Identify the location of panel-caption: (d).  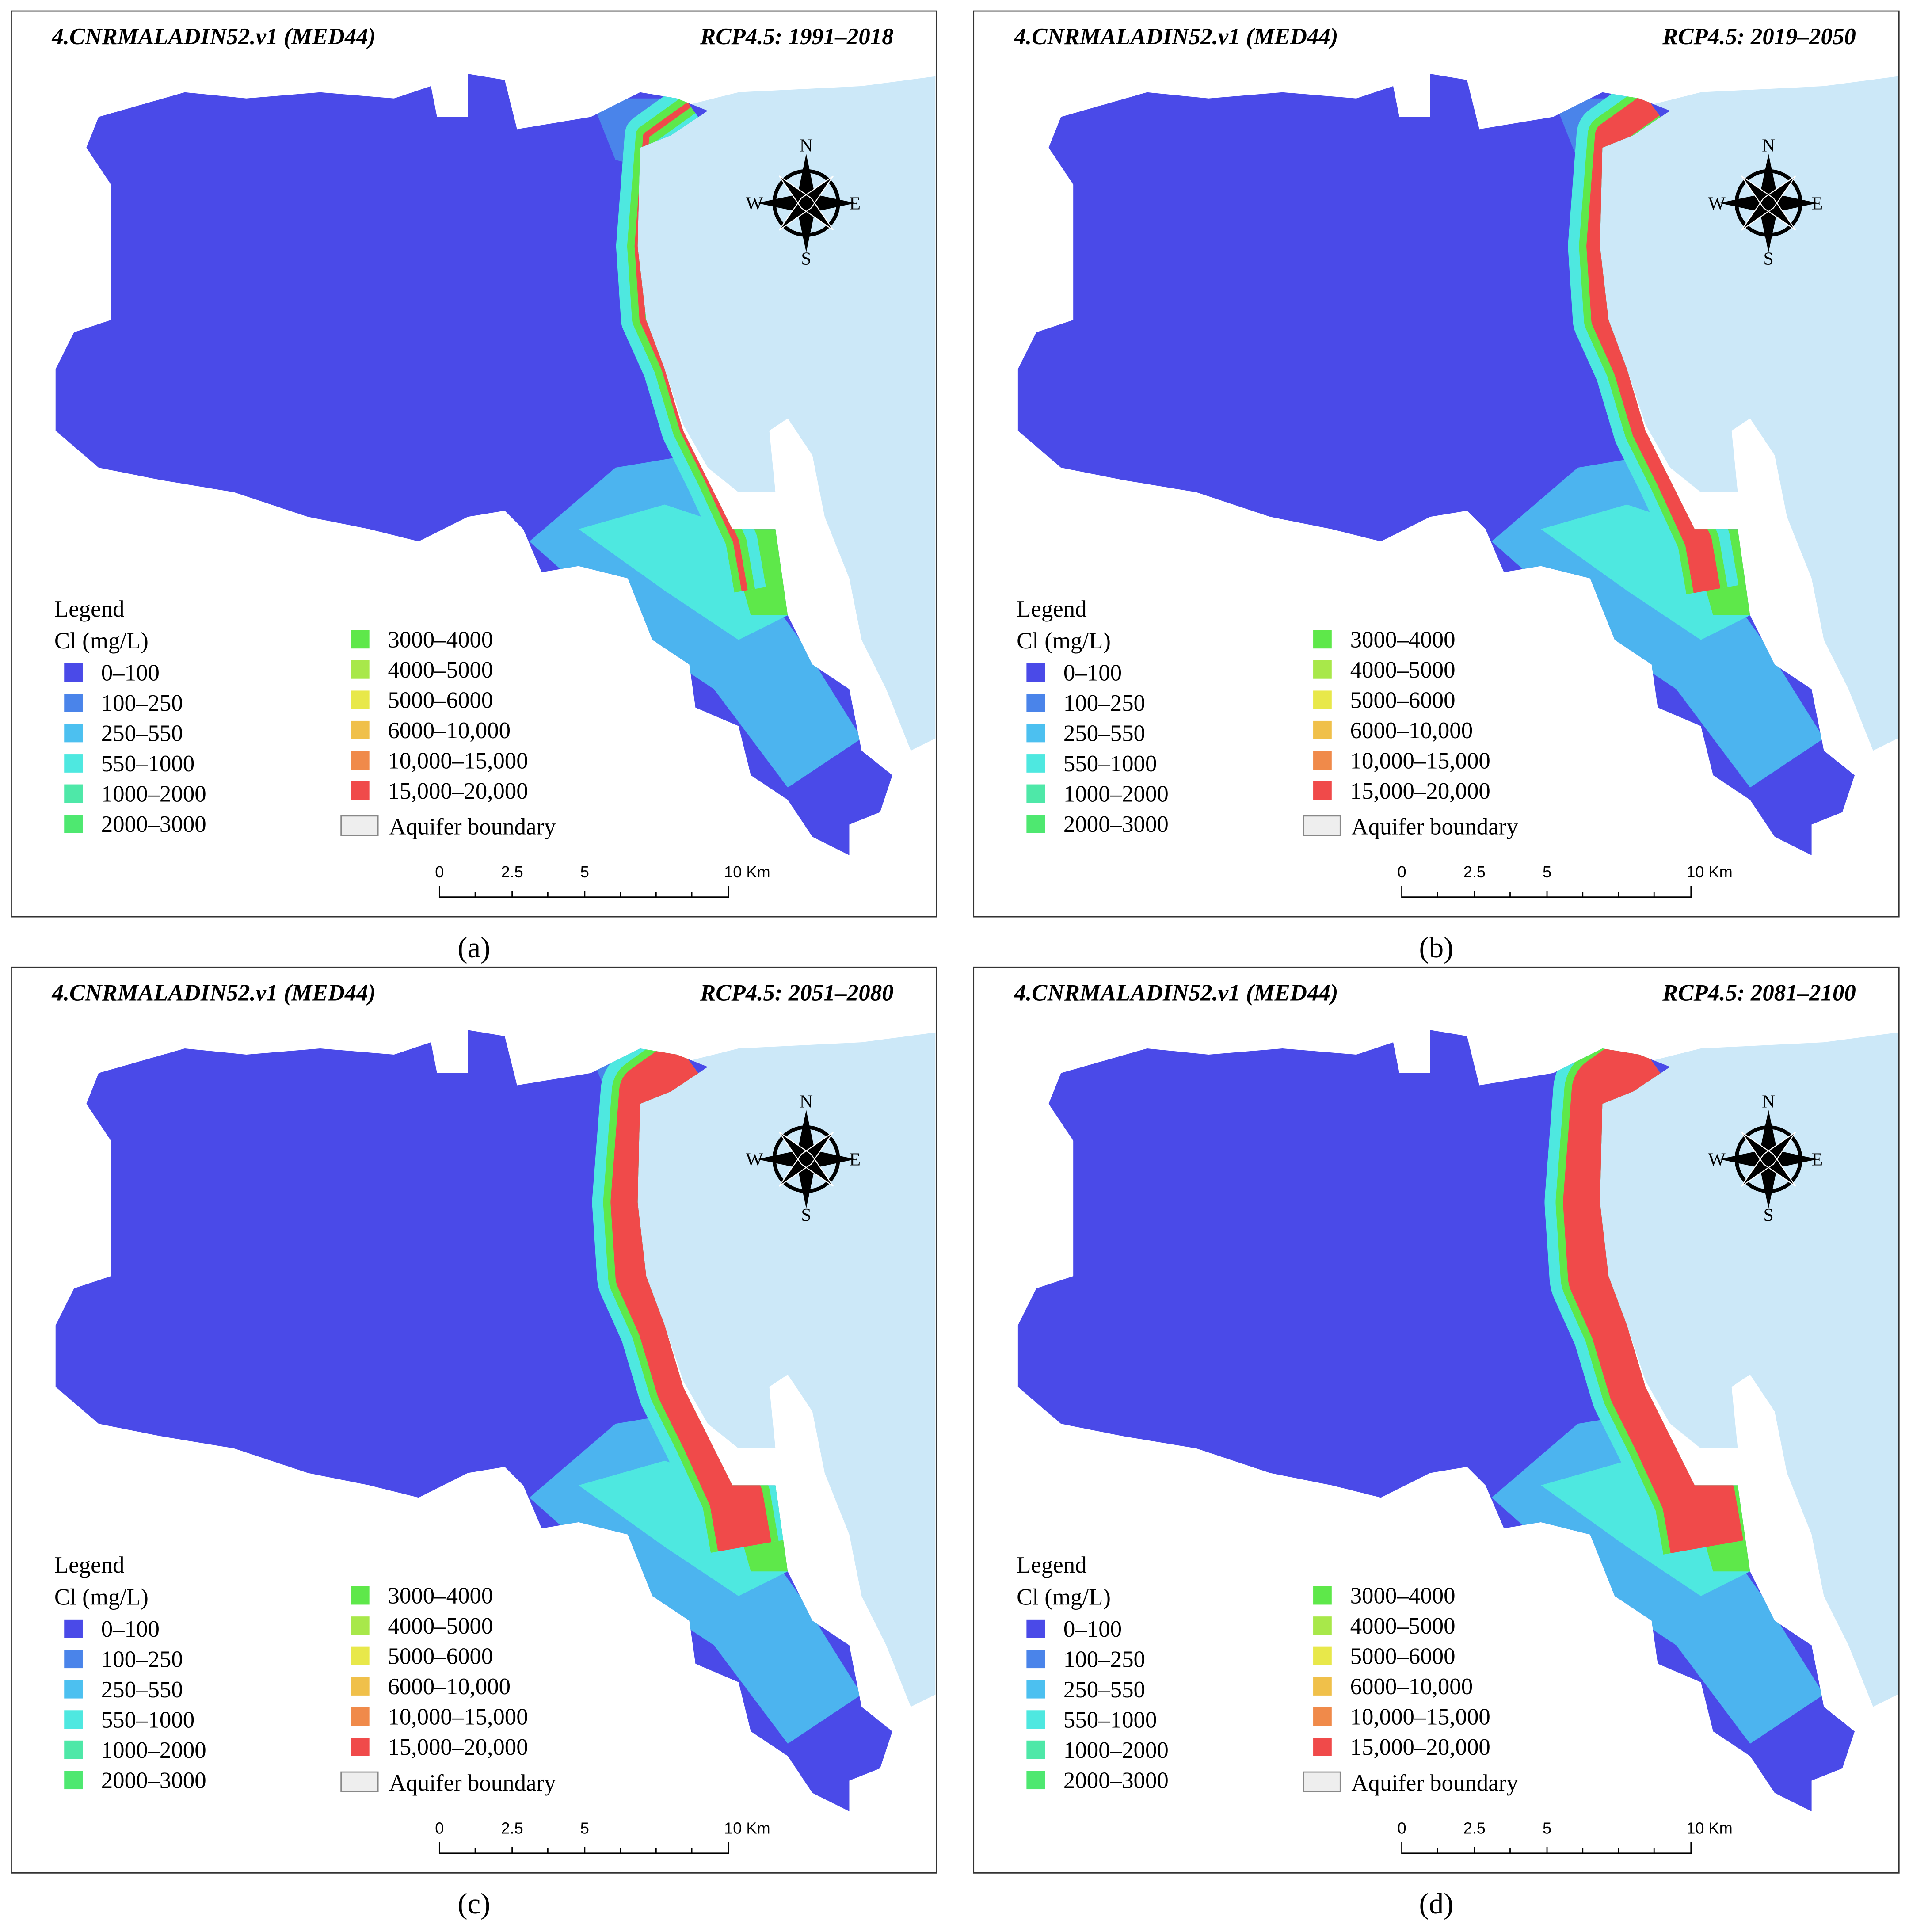
(1436, 1903).